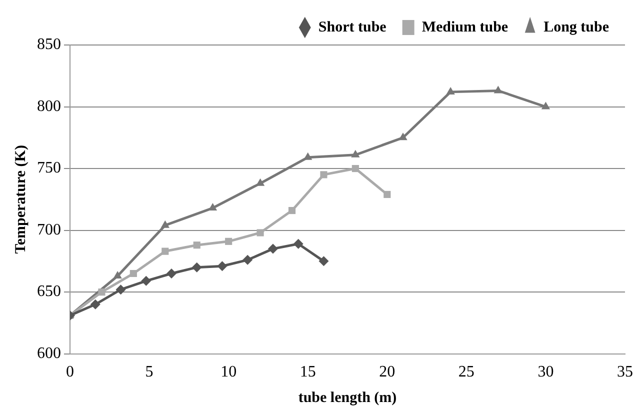 This screenshot has height=415, width=639. Describe the element at coordinates (49, 106) in the screenshot. I see `y-tick-label: 800` at that location.